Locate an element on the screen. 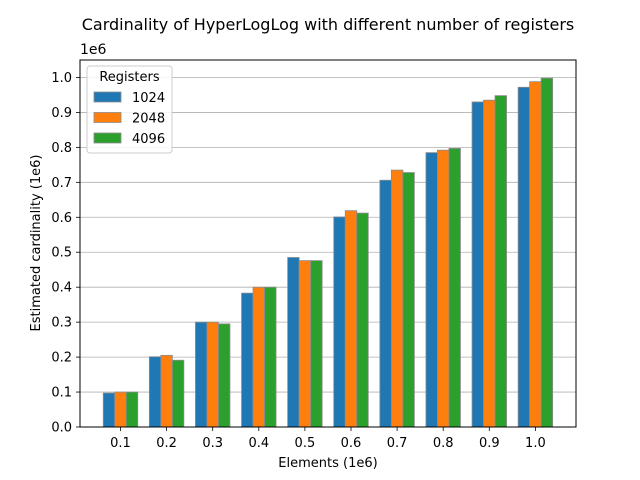 The image size is (640, 480). bar-1024-0.6 is located at coordinates (339, 322).